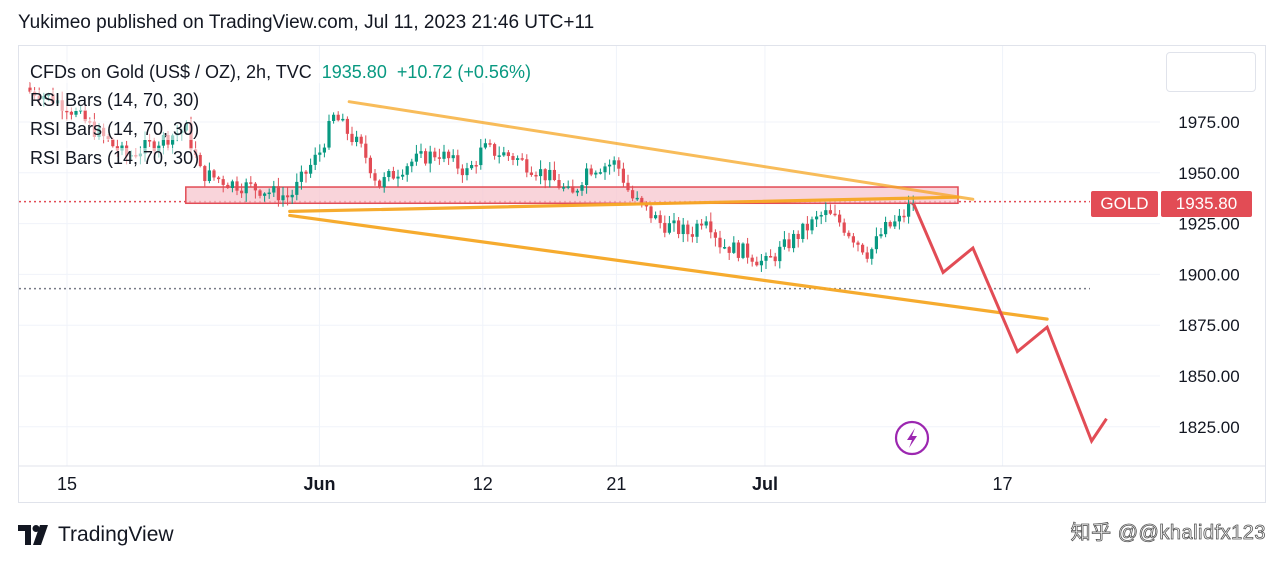 This screenshot has height=565, width=1280. Describe the element at coordinates (115, 158) in the screenshot. I see `legend-indicator-3: RSI Bars (14, 70, 30)` at that location.